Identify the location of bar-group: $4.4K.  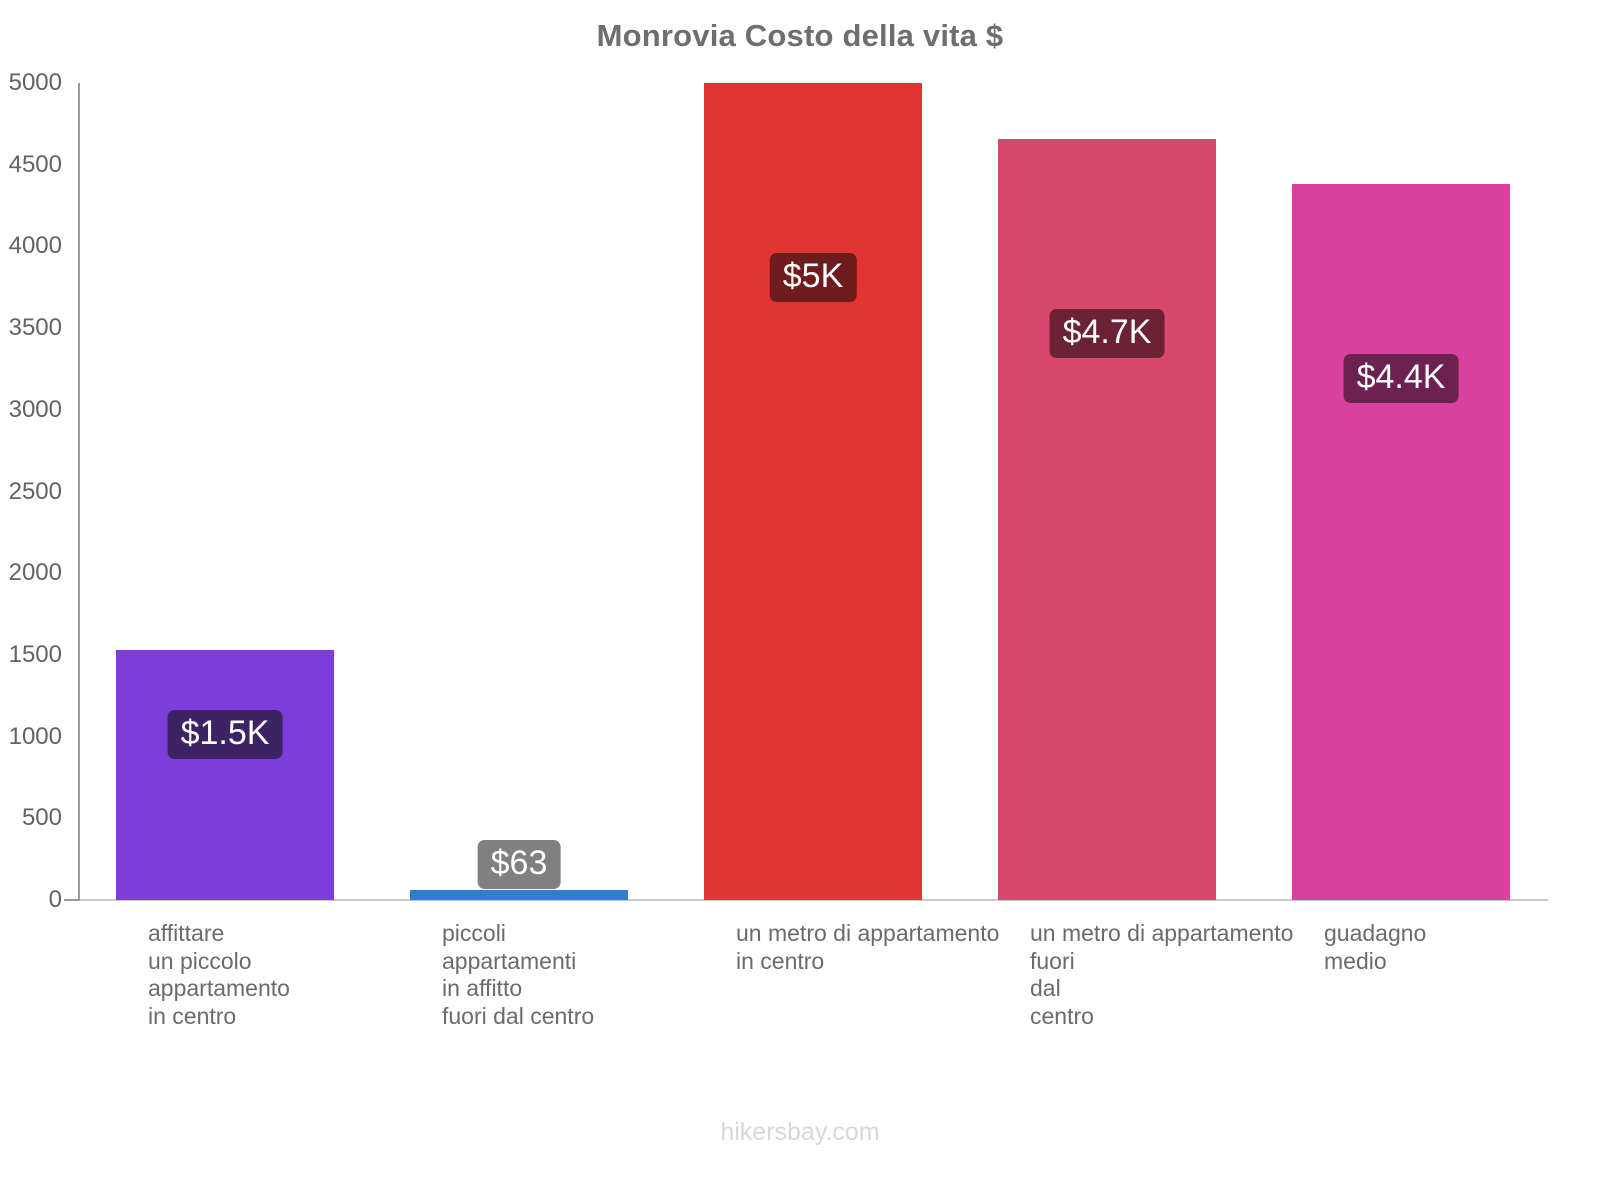
(1401, 491).